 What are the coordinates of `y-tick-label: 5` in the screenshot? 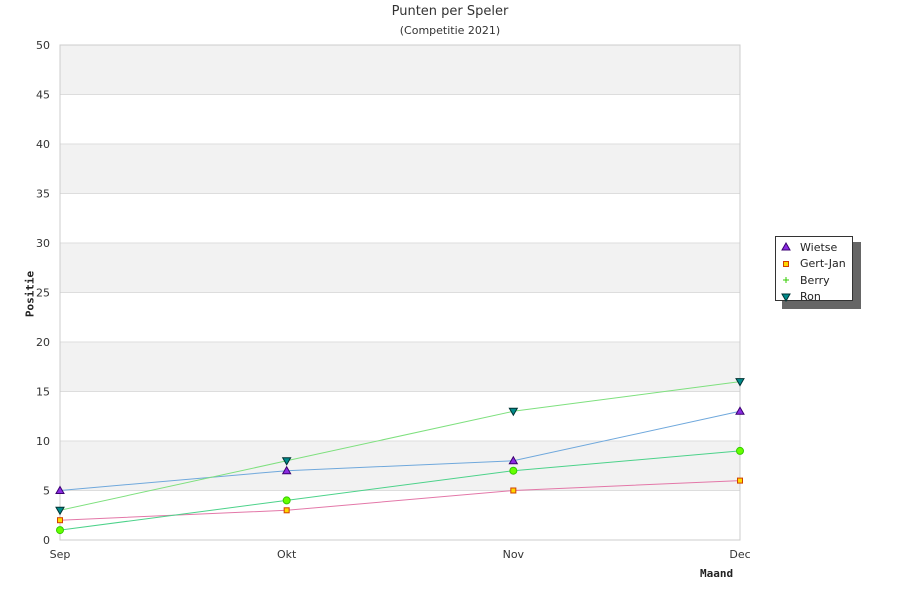 It's located at (46, 491).